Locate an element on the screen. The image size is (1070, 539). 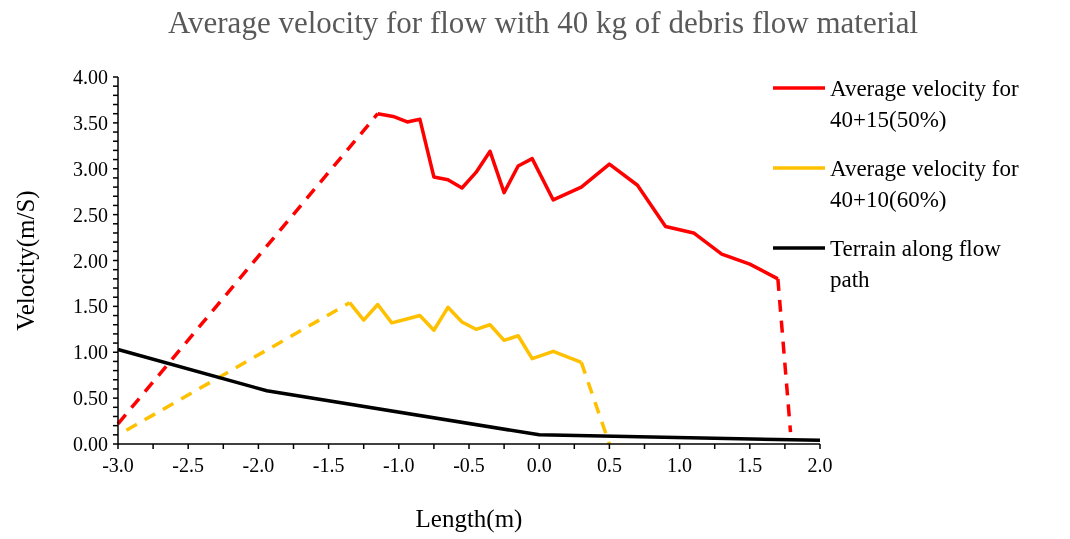
legend-label: Terrain along flow path is located at coordinates (916, 264).